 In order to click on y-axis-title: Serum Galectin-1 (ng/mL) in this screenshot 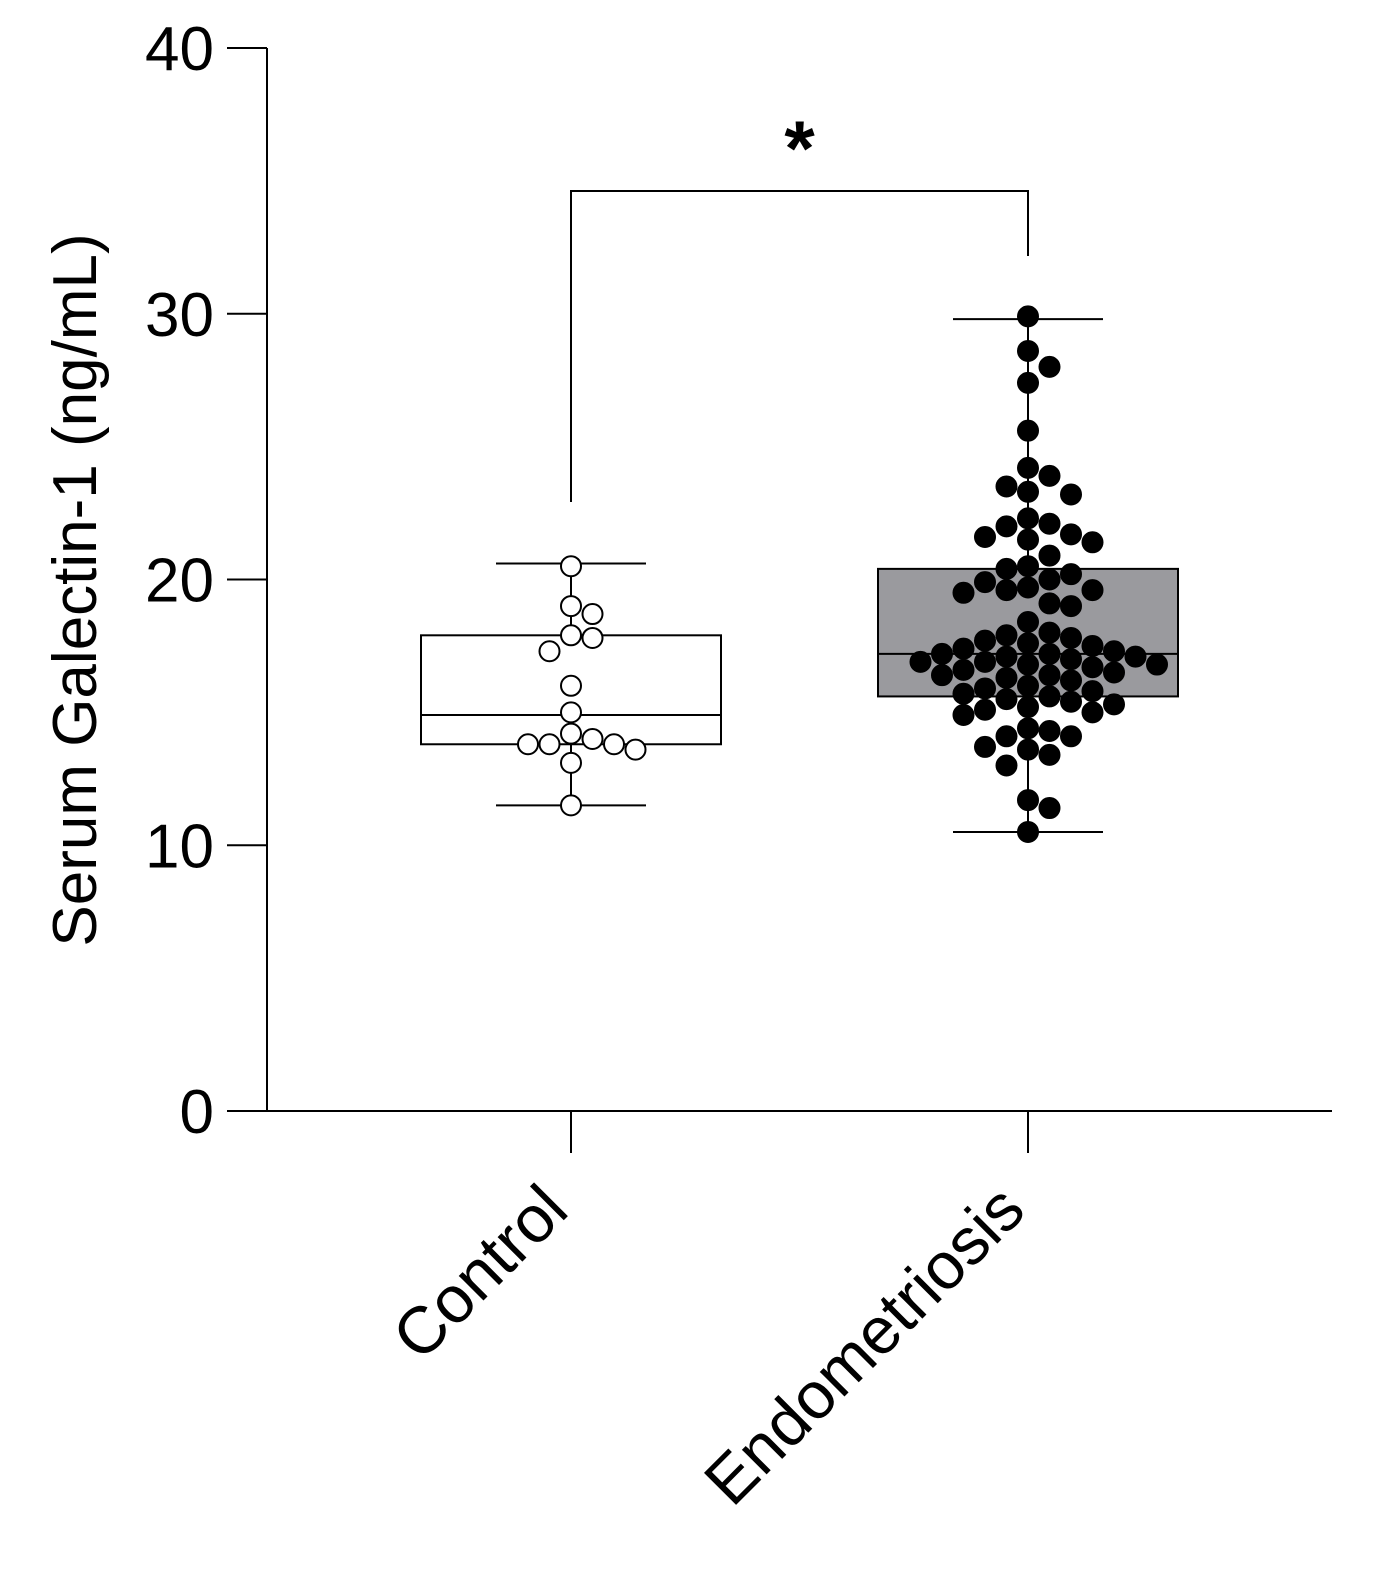, I will do `click(75, 589)`.